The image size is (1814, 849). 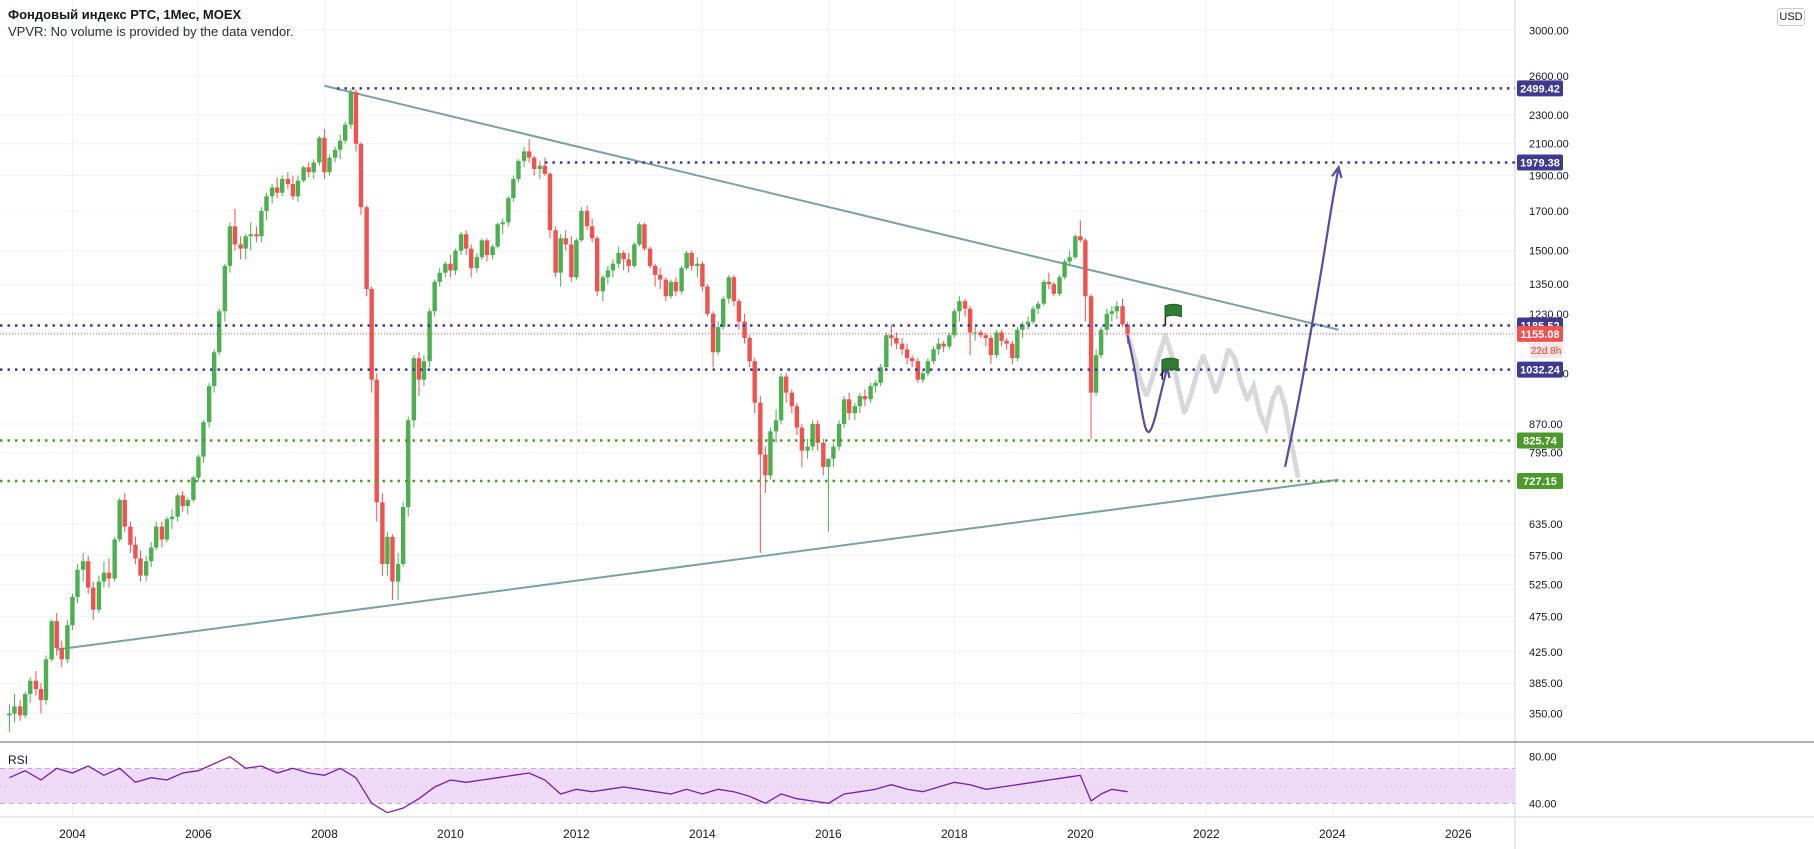 I want to click on price-level-label: 1032.24, so click(x=1540, y=371).